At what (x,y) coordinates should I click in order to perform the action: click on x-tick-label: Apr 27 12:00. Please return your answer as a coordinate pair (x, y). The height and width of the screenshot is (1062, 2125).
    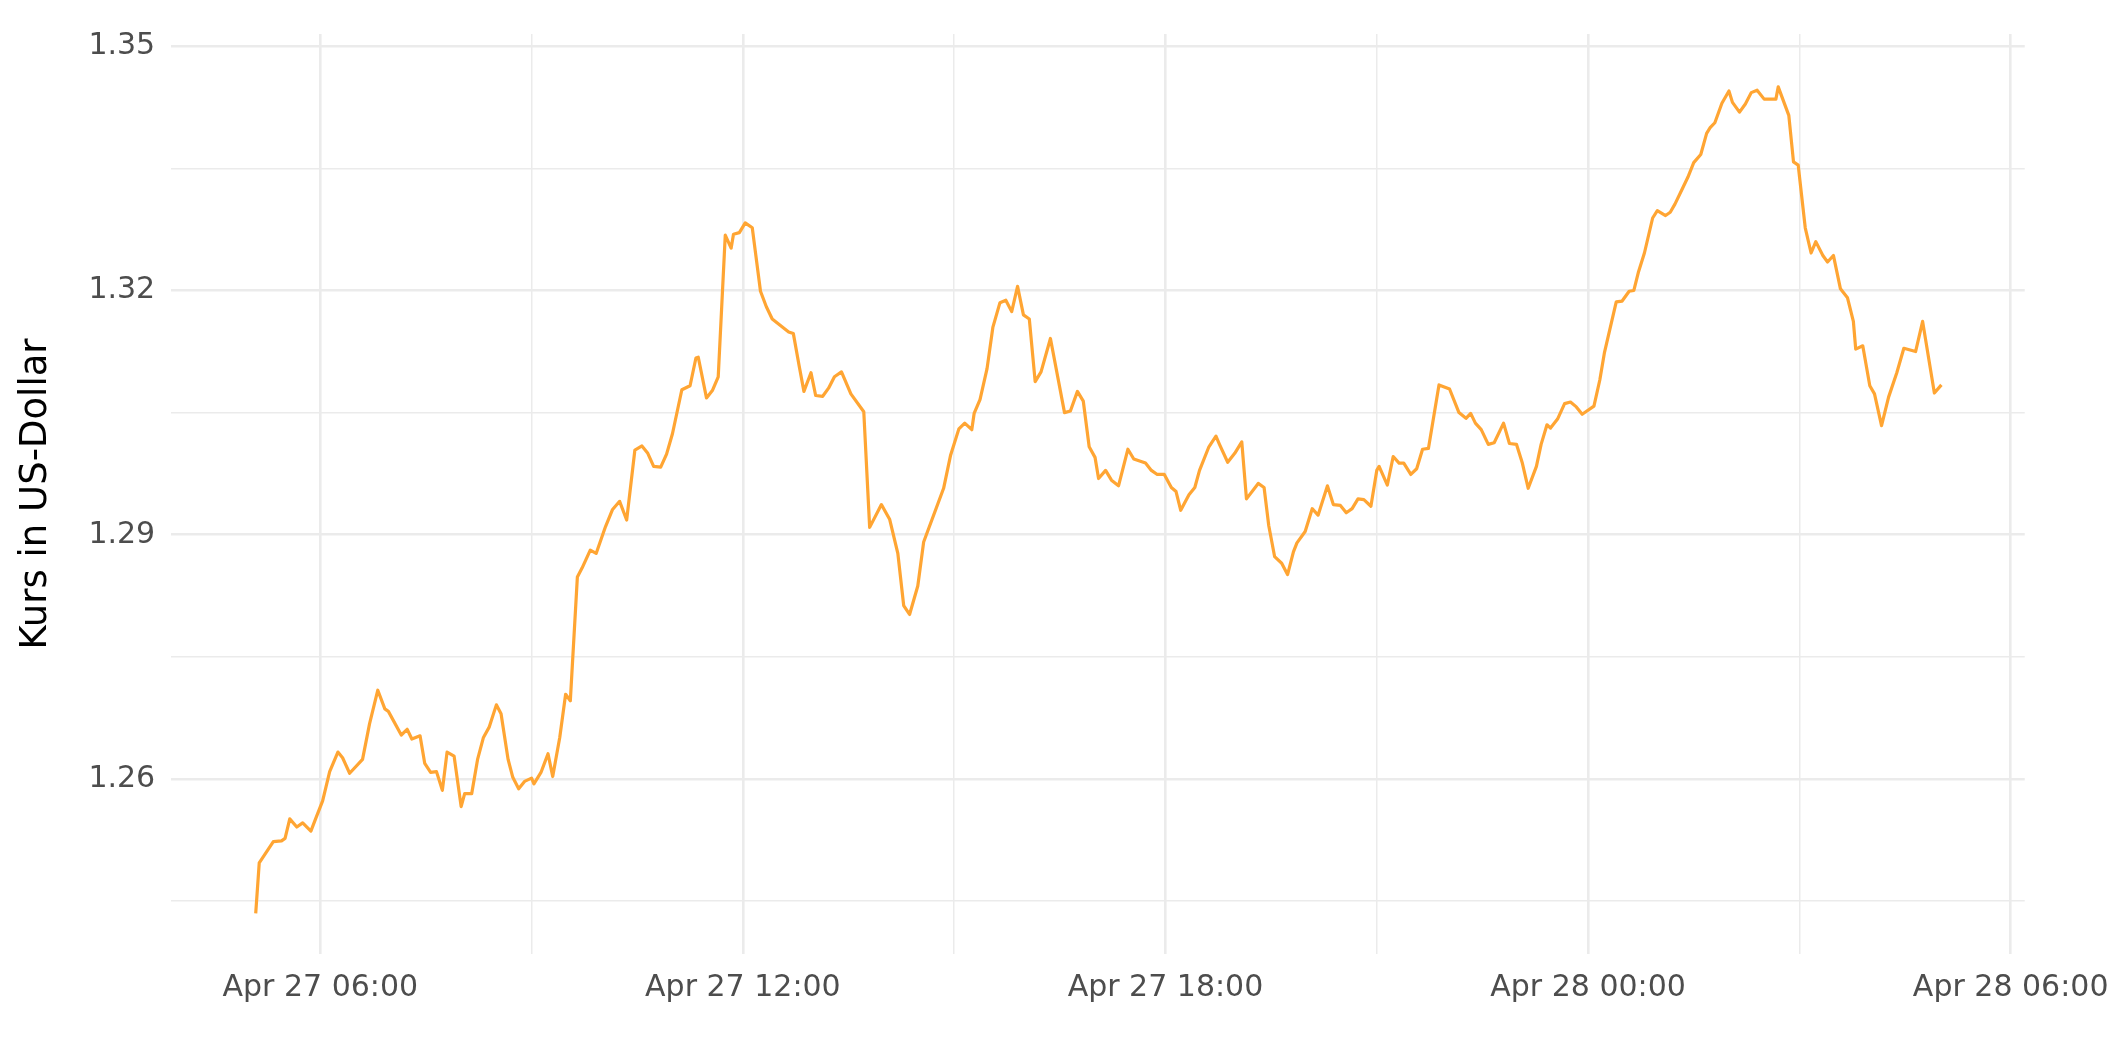
    Looking at the image, I should click on (743, 985).